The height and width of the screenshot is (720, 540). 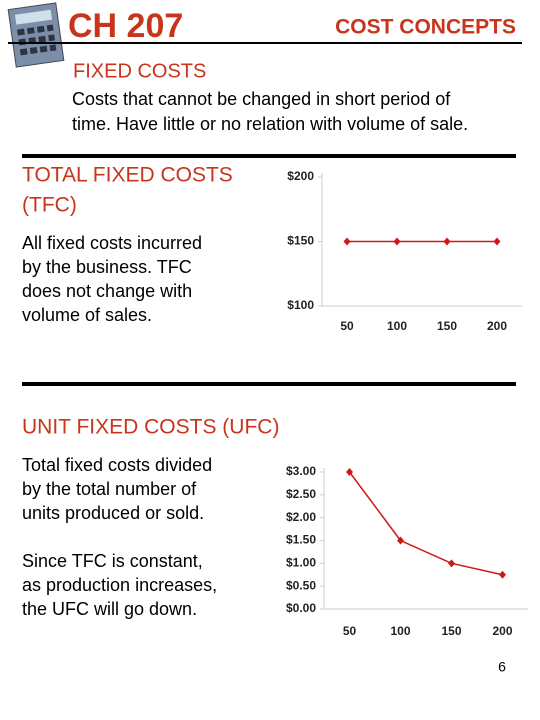 What do you see at coordinates (502, 667) in the screenshot?
I see `page-number: 6` at bounding box center [502, 667].